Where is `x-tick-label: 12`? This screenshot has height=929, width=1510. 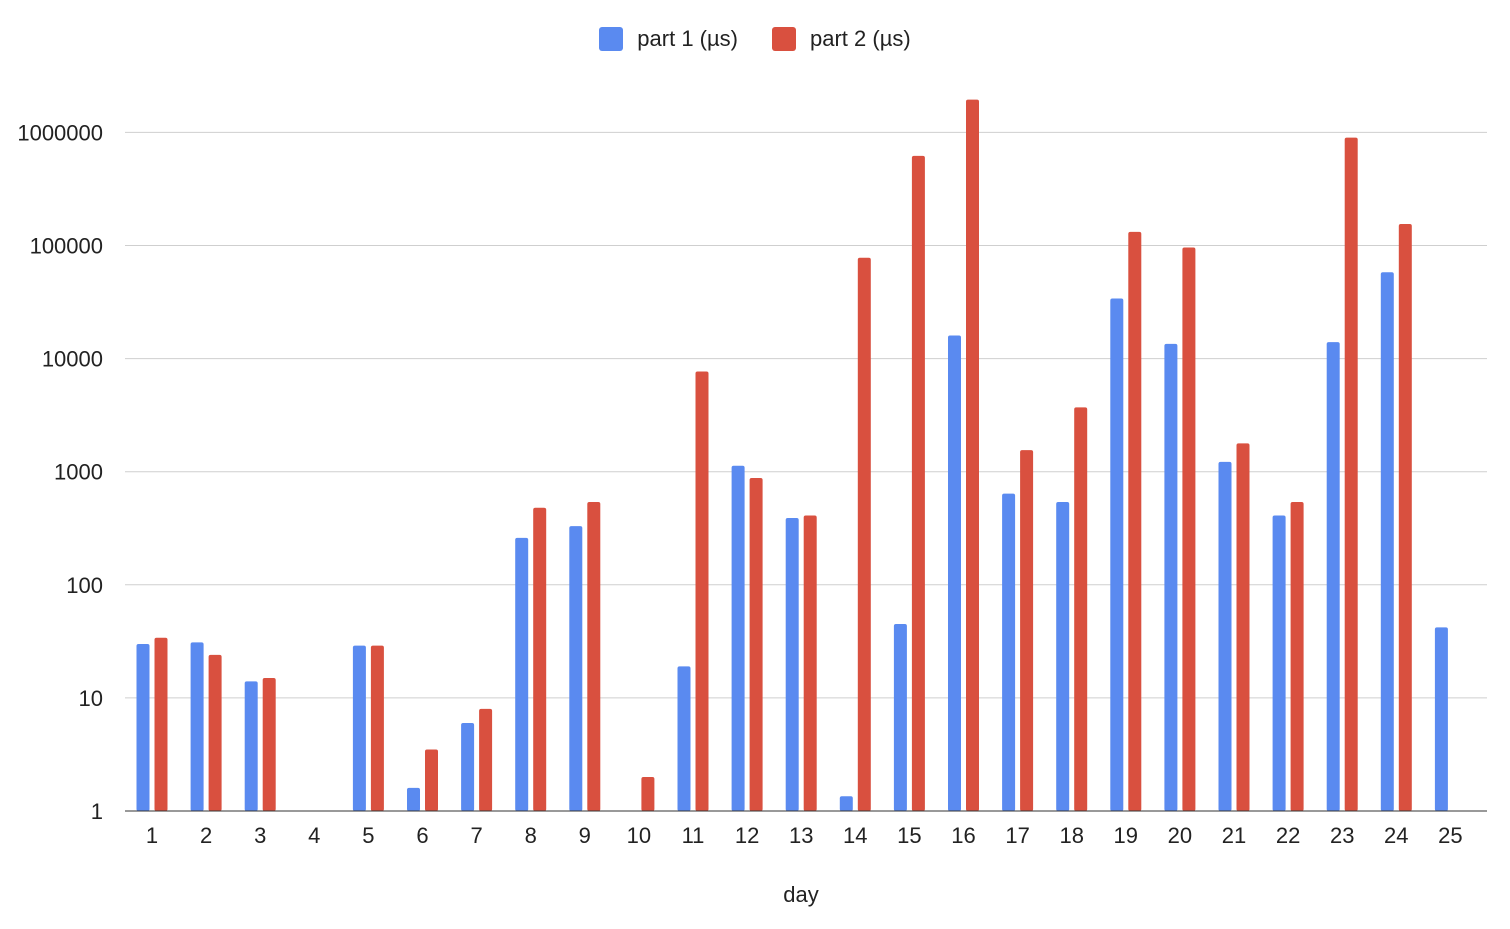 x-tick-label: 12 is located at coordinates (747, 835).